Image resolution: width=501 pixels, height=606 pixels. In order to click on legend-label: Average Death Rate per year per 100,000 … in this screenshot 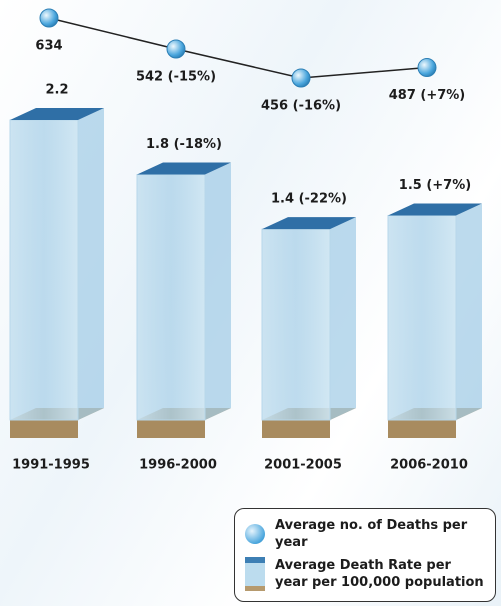, I will do `click(379, 574)`.